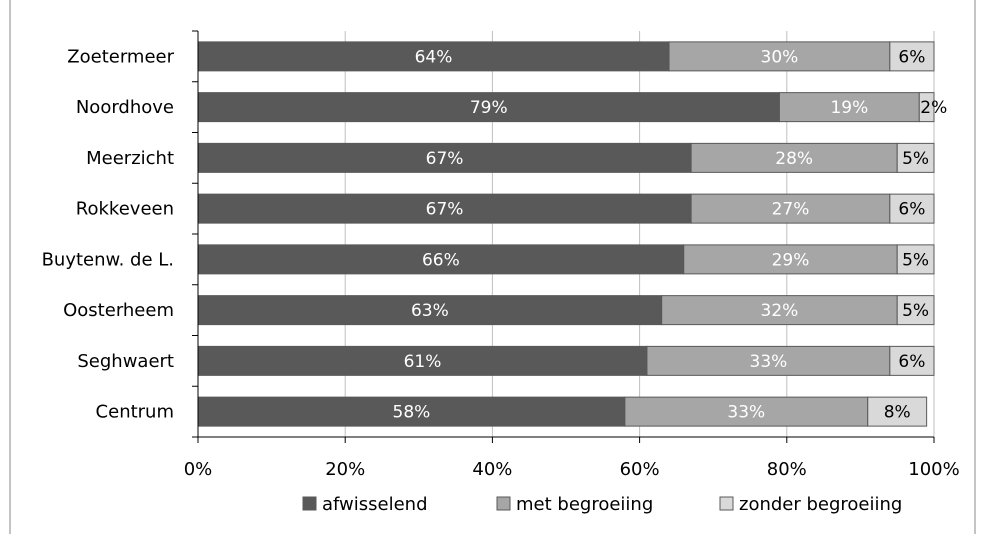 This screenshot has height=534, width=987. What do you see at coordinates (198, 469) in the screenshot?
I see `x-tick-label: 0%` at bounding box center [198, 469].